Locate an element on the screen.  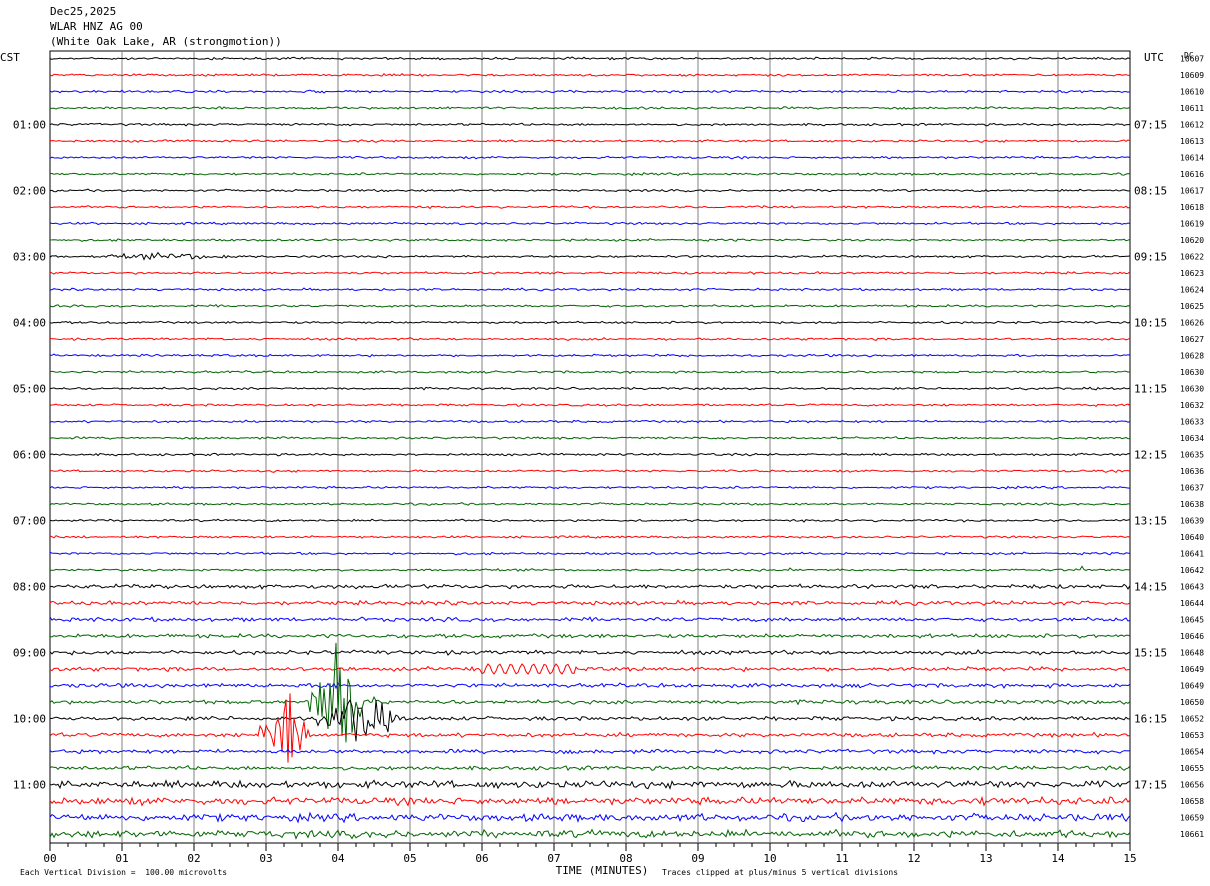
dc-offset-label: 10648 is located at coordinates (1192, 653).